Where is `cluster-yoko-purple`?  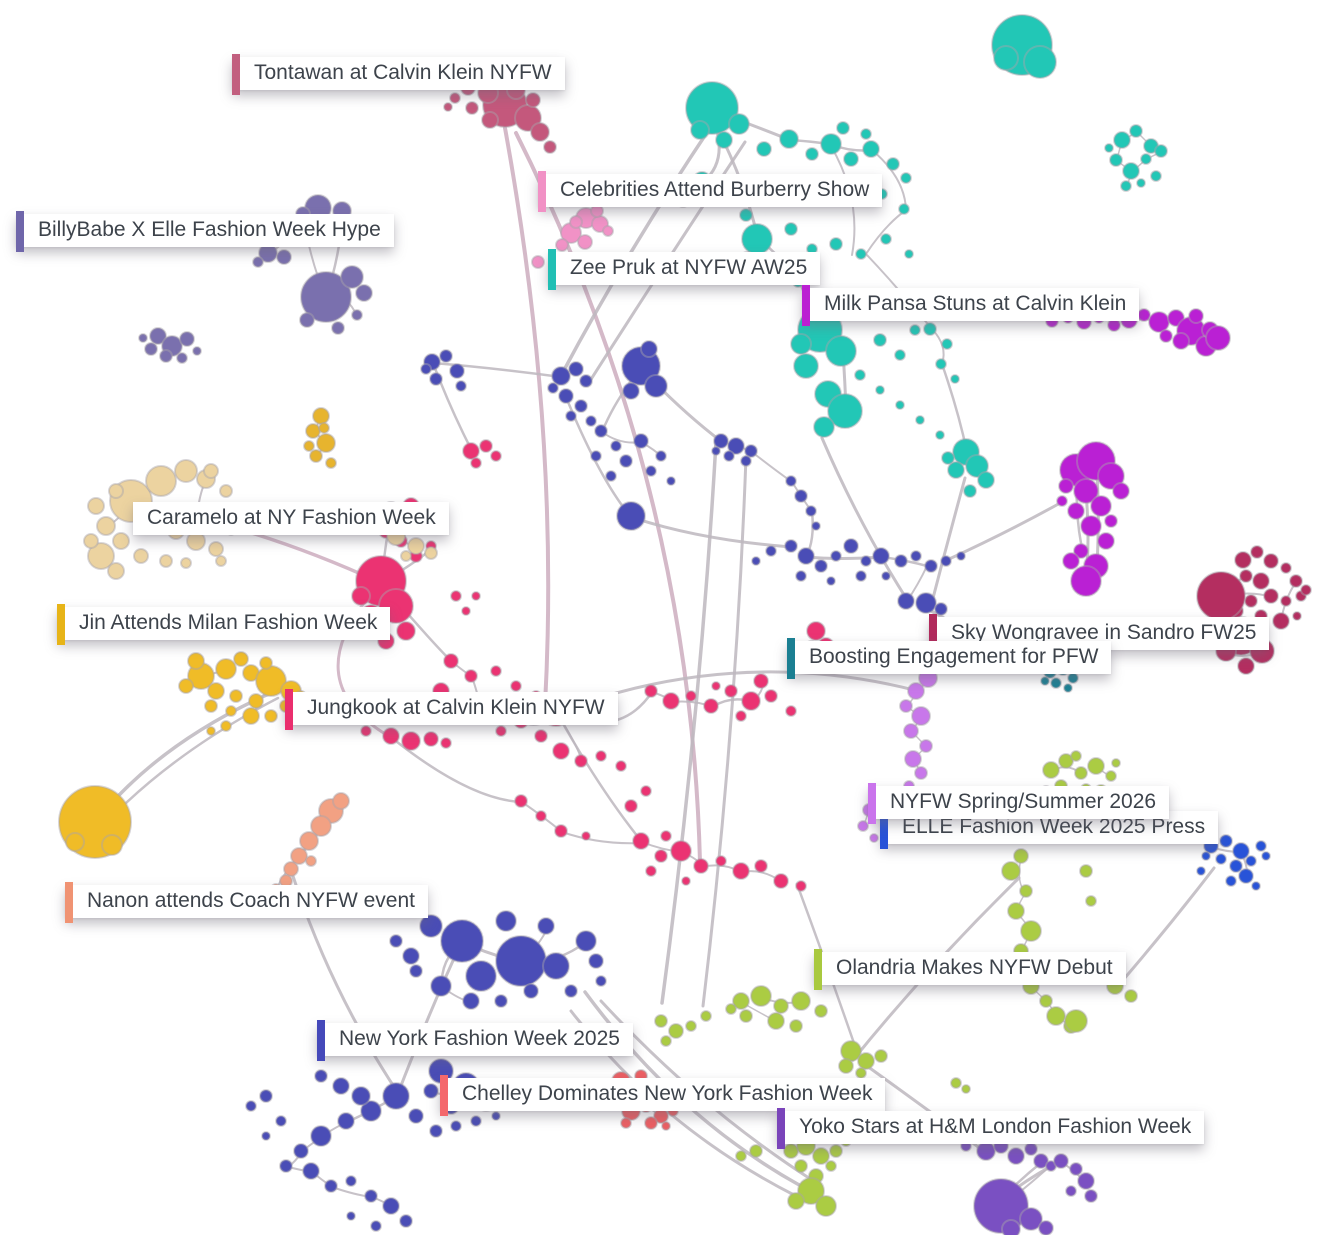 cluster-yoko-purple is located at coordinates (1029, 1186).